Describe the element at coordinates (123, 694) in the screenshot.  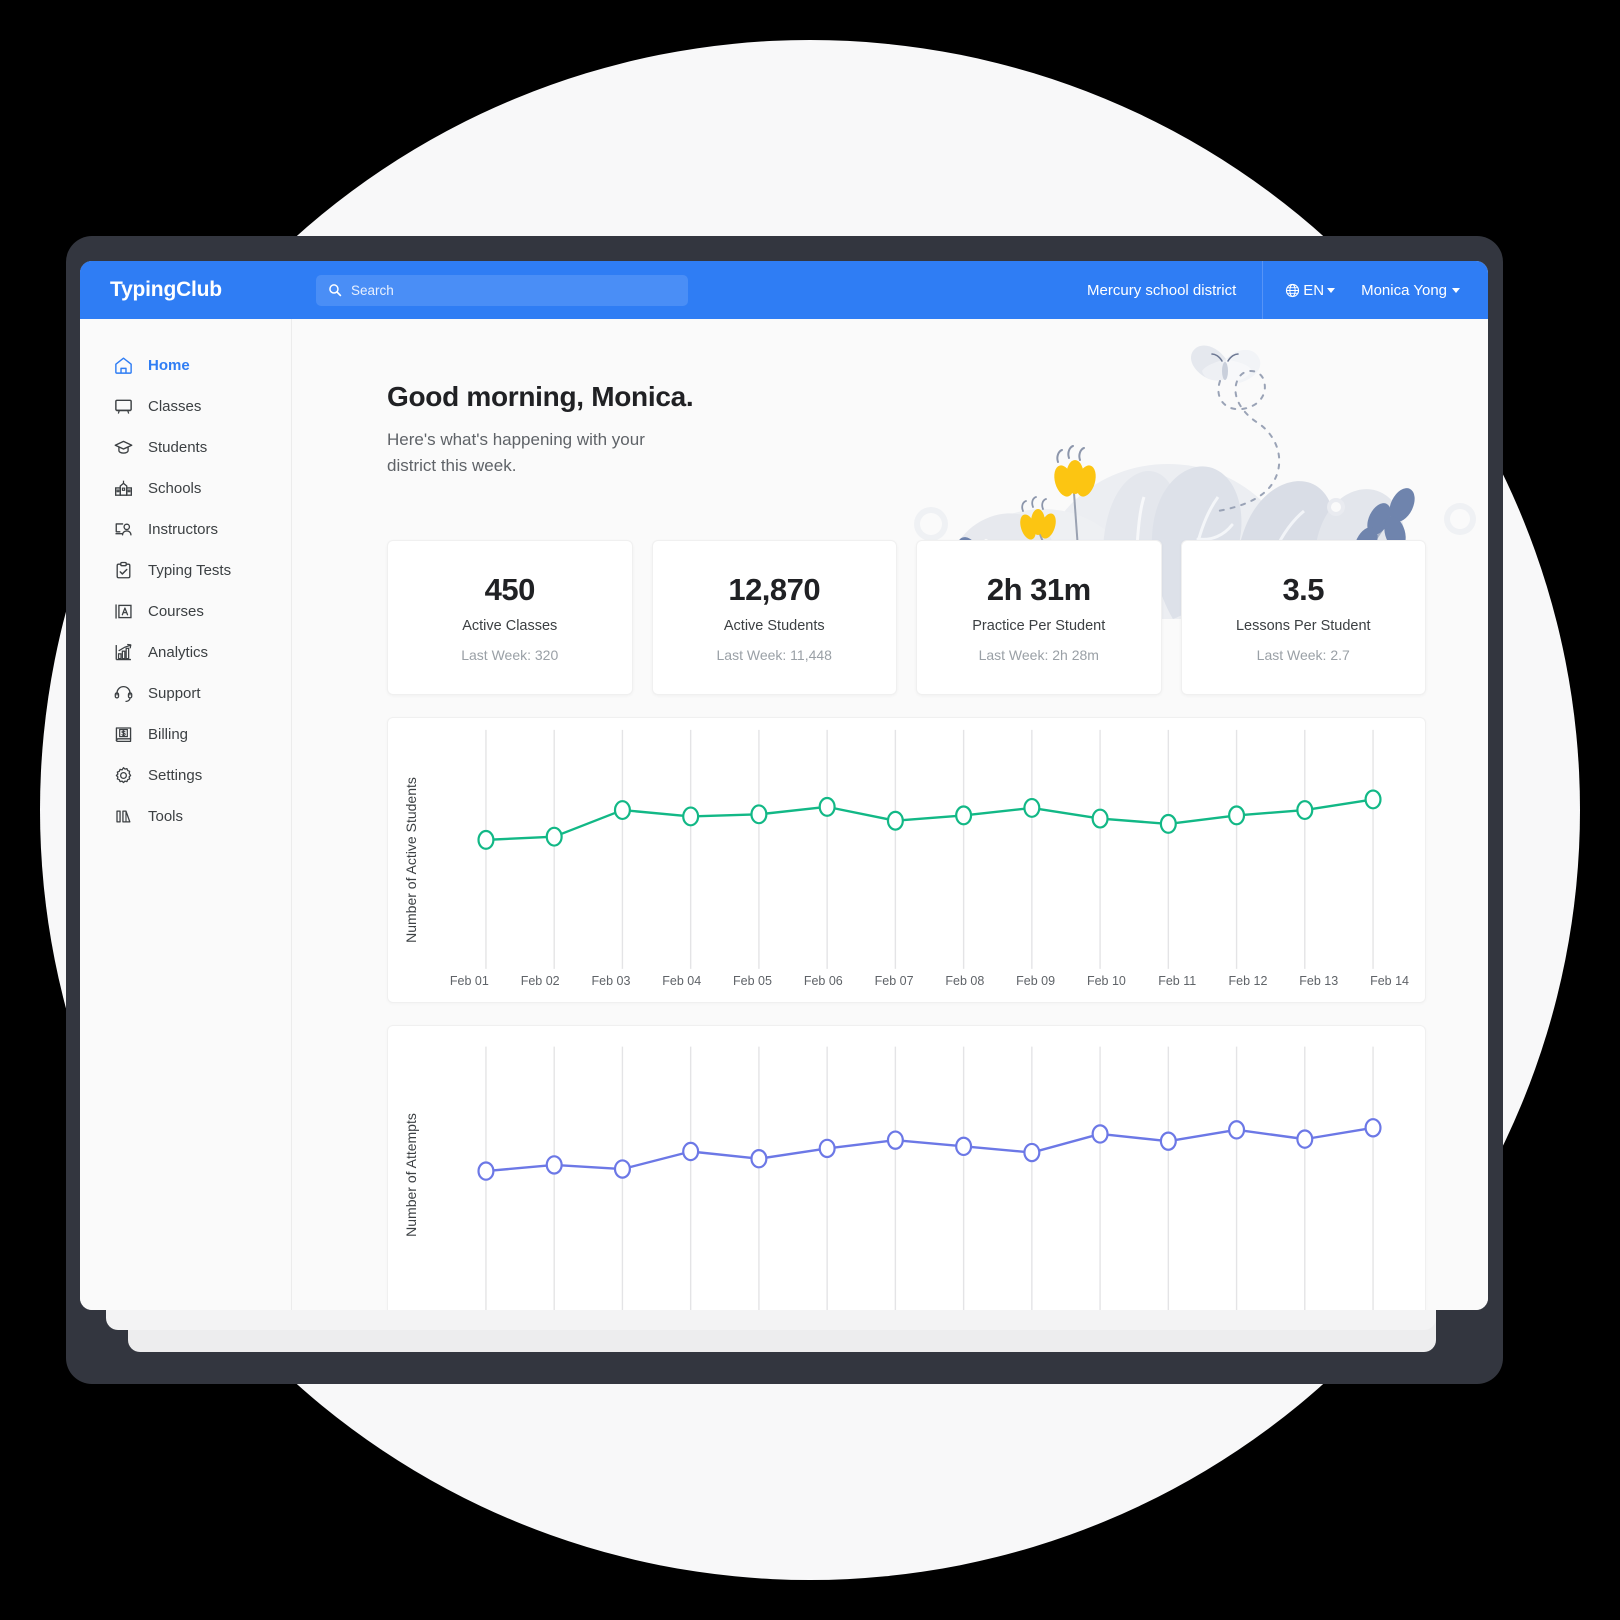
I see `headset-icon` at that location.